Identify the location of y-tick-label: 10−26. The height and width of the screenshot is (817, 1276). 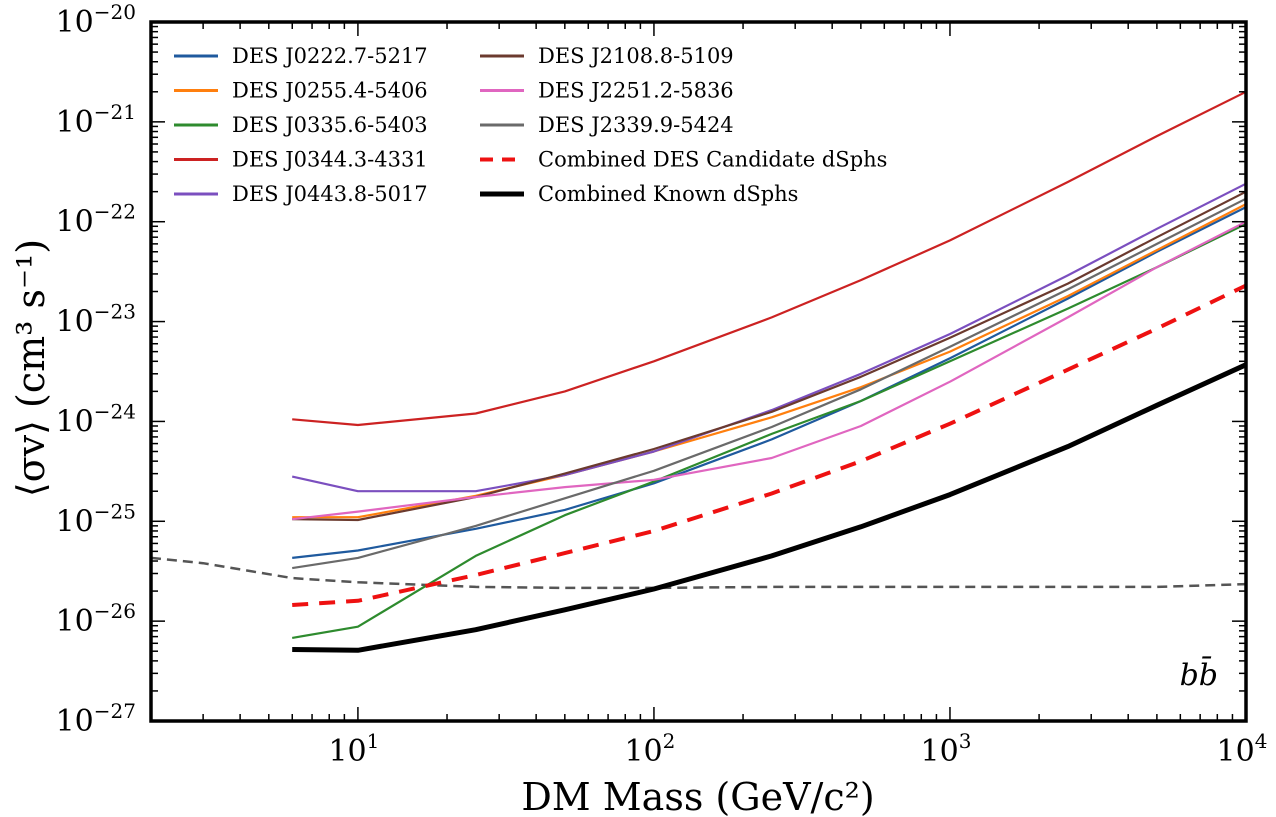
(96, 619).